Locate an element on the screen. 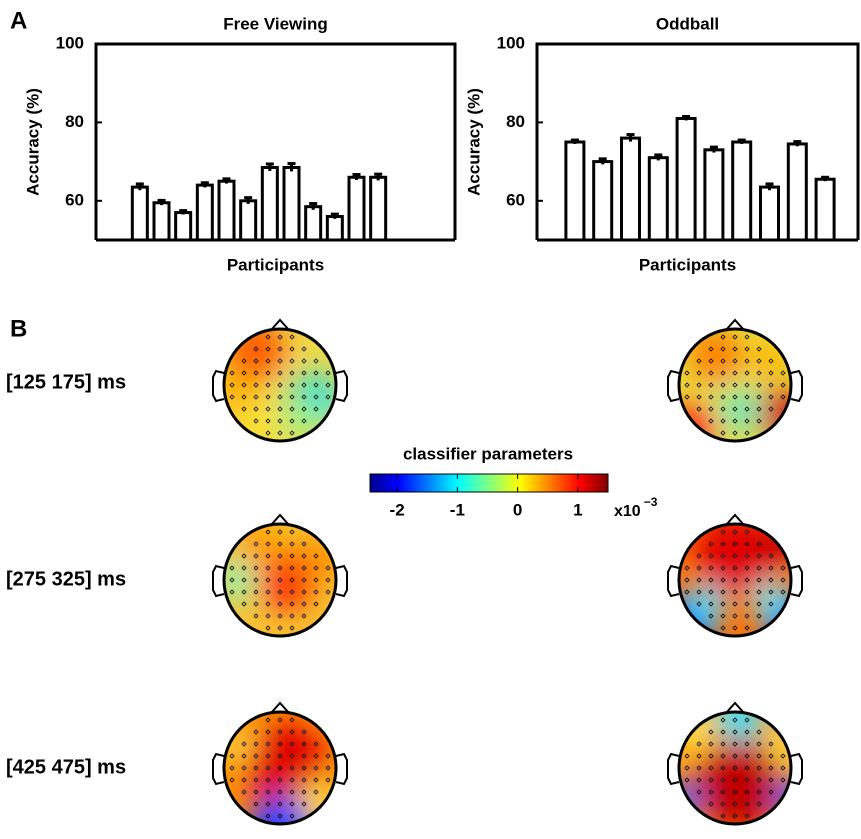  colorbar is located at coordinates (489, 483).